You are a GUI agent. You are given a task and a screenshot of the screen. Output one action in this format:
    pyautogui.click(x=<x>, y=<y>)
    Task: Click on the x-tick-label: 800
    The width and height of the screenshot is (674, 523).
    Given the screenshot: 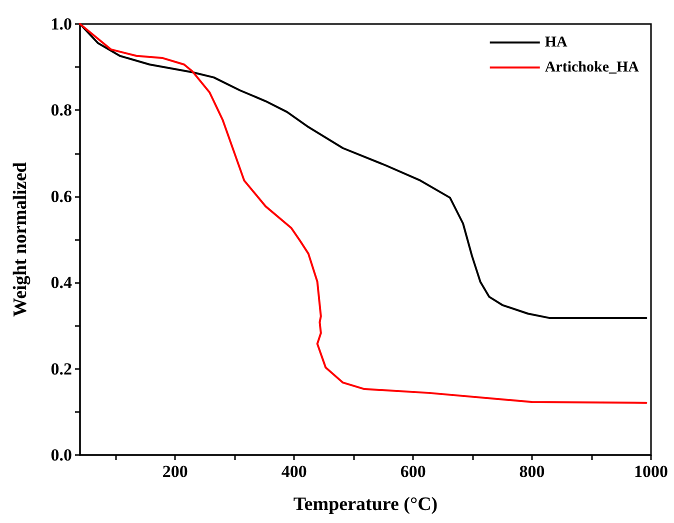 What is the action you would take?
    pyautogui.click(x=532, y=471)
    